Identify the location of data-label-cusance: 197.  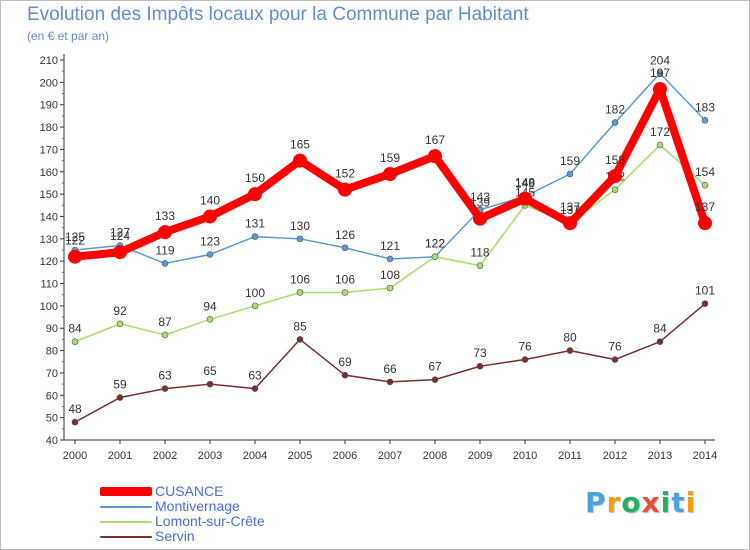
(660, 73).